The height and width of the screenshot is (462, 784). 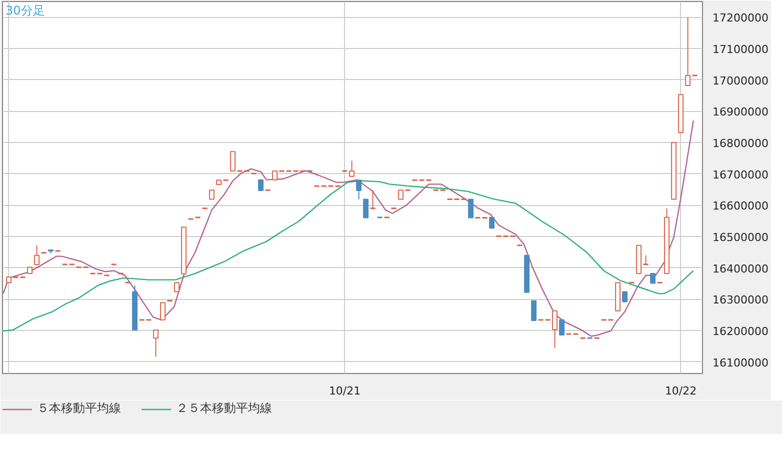 I want to click on legend-label: ５本移動平均線, so click(x=79, y=408).